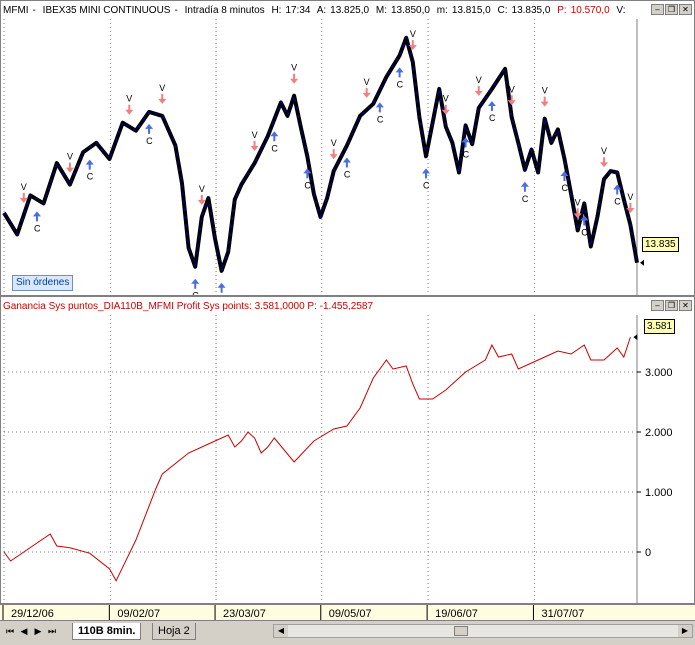 Image resolution: width=695 pixels, height=645 pixels. What do you see at coordinates (24, 631) in the screenshot?
I see `prev-sheet-icon: ◀` at bounding box center [24, 631].